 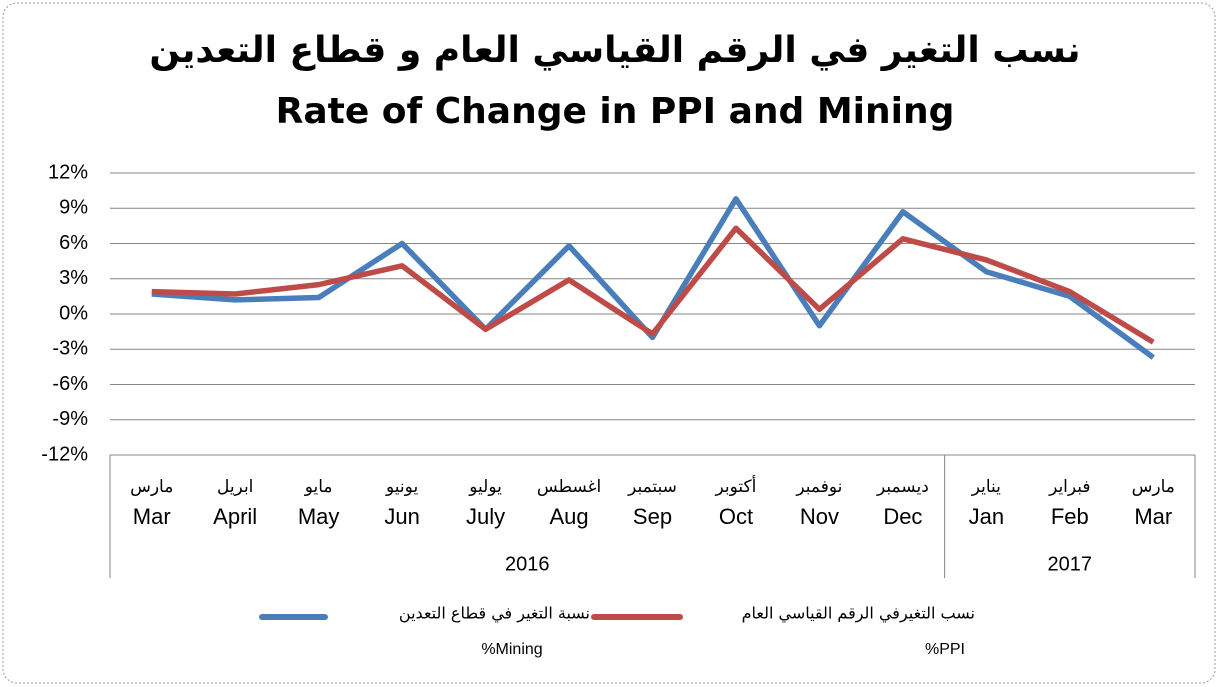 What do you see at coordinates (527, 564) in the screenshot?
I see `group-label: 2016` at bounding box center [527, 564].